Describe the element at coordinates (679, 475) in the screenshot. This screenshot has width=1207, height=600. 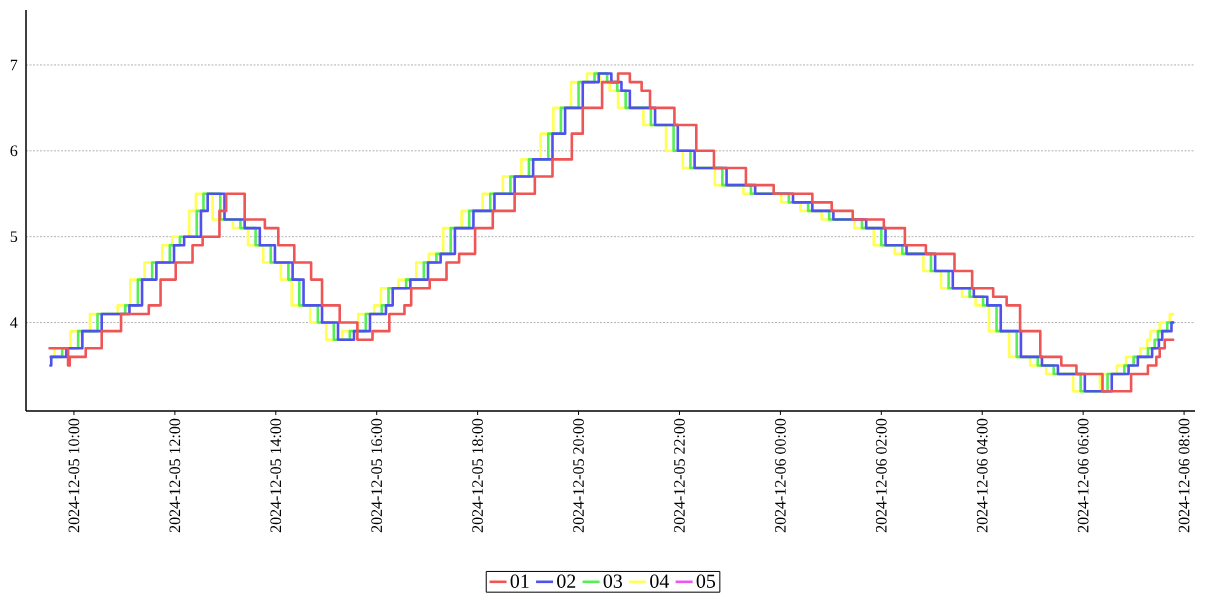
I see `x-tick-label: 2024-12-05 22:00` at that location.